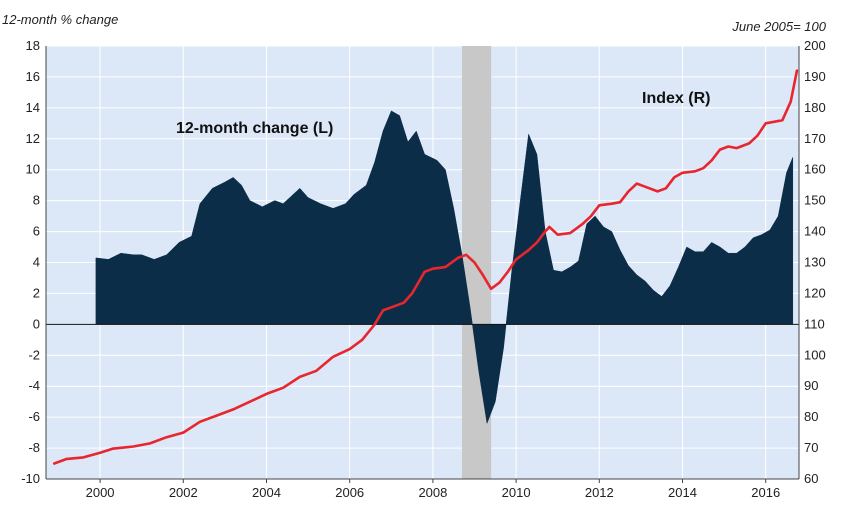 The height and width of the screenshot is (512, 856). I want to click on index-series-annotation: Index (R), so click(676, 98).